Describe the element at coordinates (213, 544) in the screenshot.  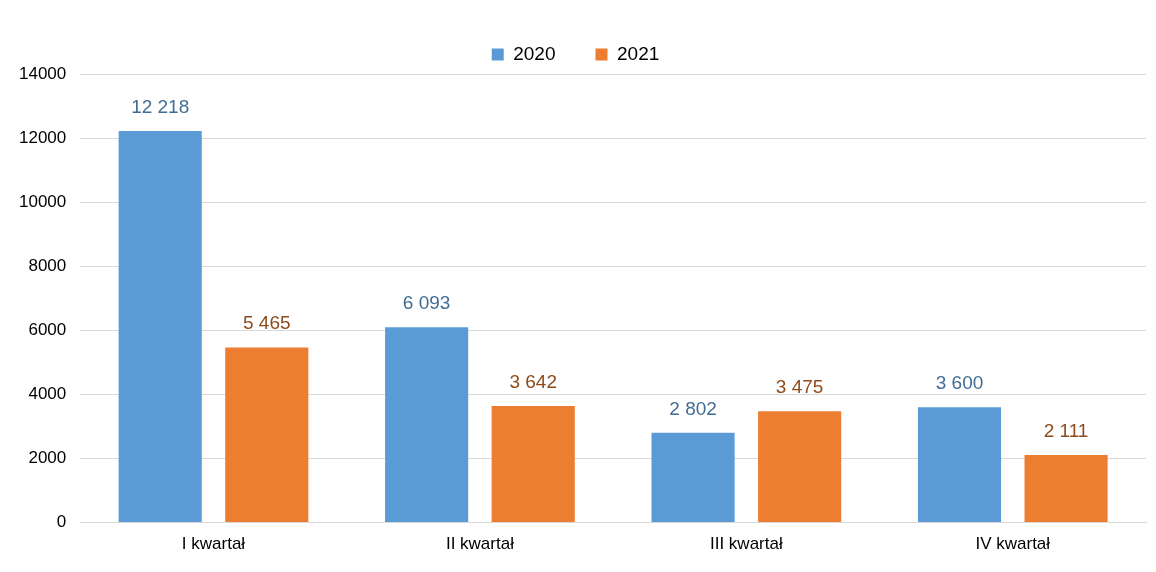
I see `x-tick-label: I kwartał` at that location.